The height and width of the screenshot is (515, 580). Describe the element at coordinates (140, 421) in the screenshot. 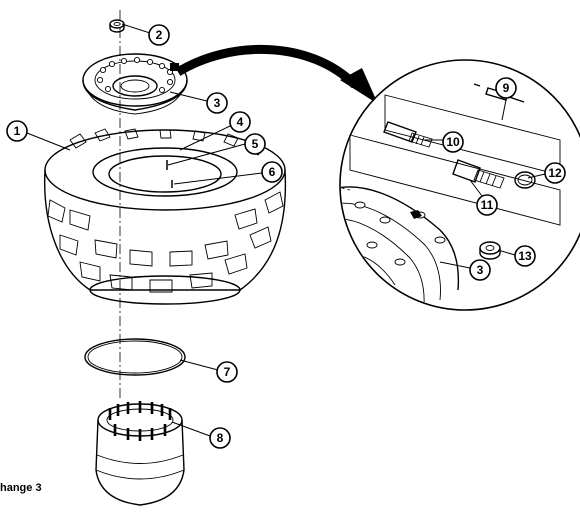

I see `wheel-studs` at that location.